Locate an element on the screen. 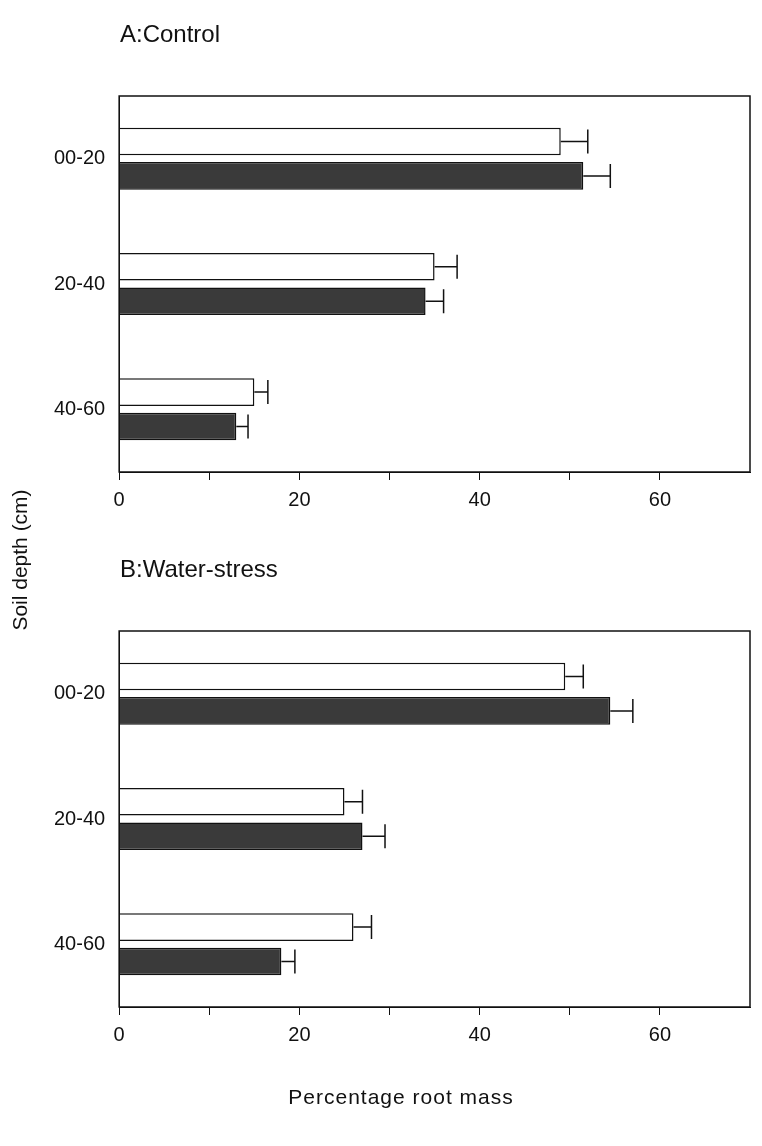 This screenshot has width=762, height=1146. x-axis-title: Percentage root mass is located at coordinates (401, 1097).